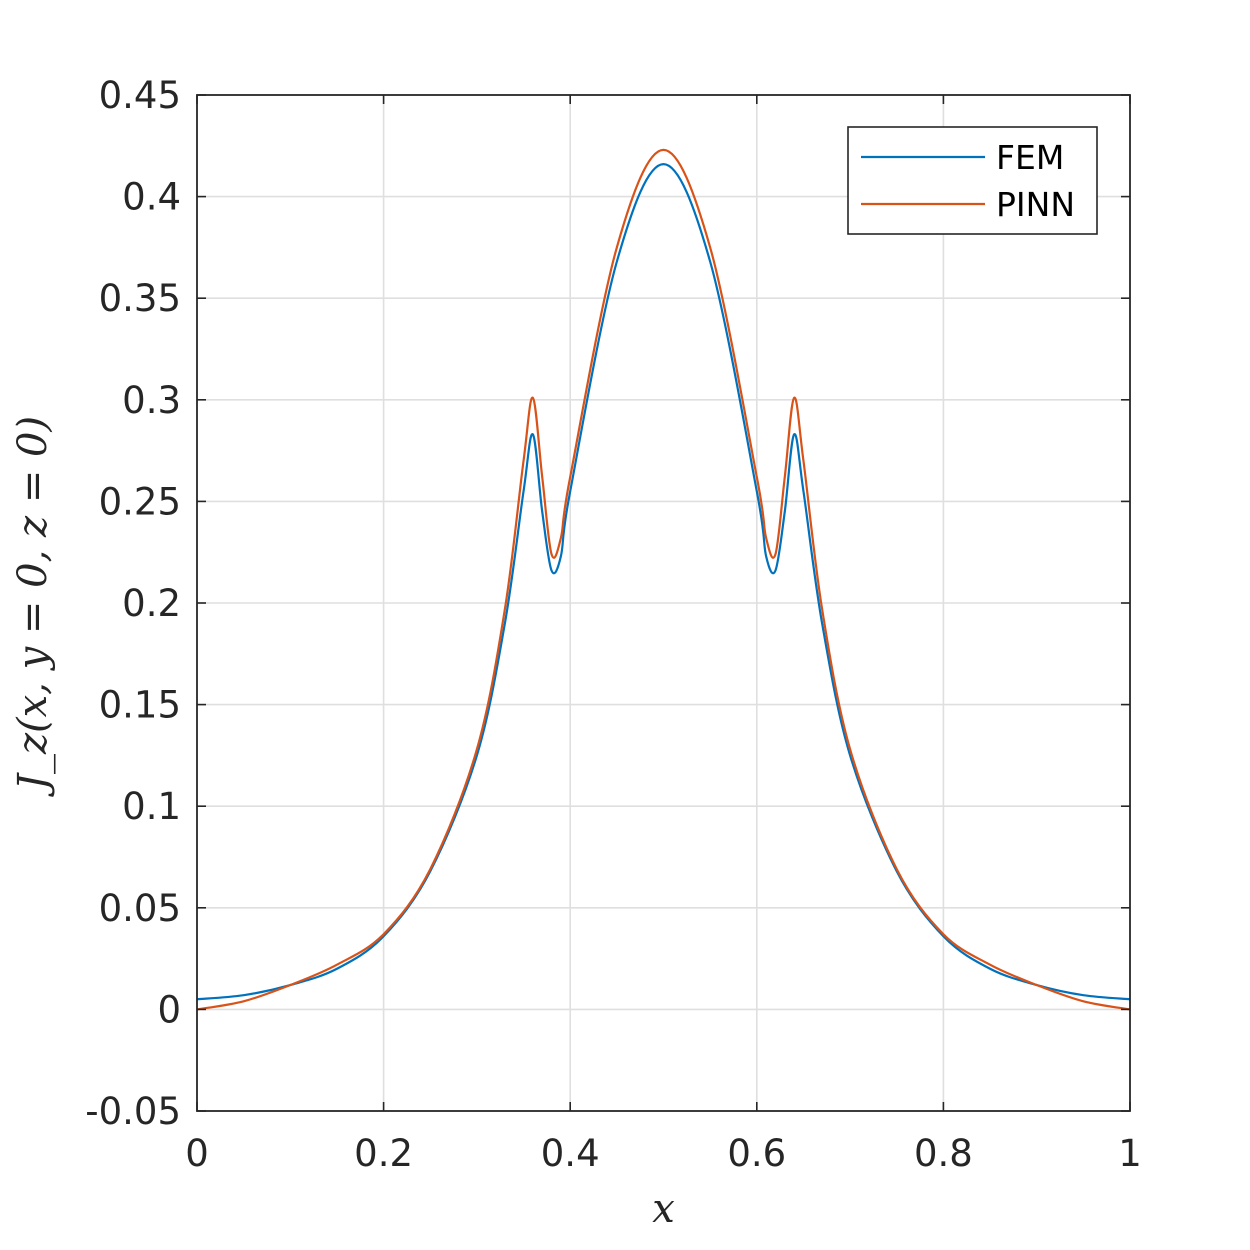  Describe the element at coordinates (663, 1153) in the screenshot. I see `x-tick-labels: 0 0.2 0.4 0.6 0.8 1` at that location.